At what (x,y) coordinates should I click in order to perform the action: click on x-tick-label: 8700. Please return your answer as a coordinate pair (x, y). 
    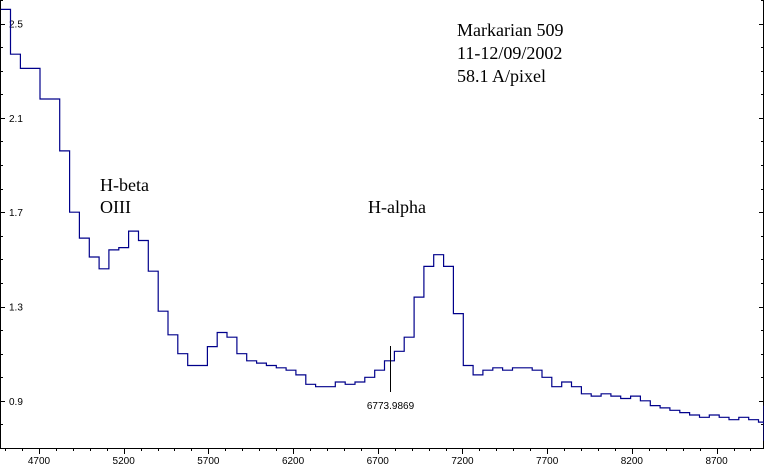
    Looking at the image, I should click on (716, 461).